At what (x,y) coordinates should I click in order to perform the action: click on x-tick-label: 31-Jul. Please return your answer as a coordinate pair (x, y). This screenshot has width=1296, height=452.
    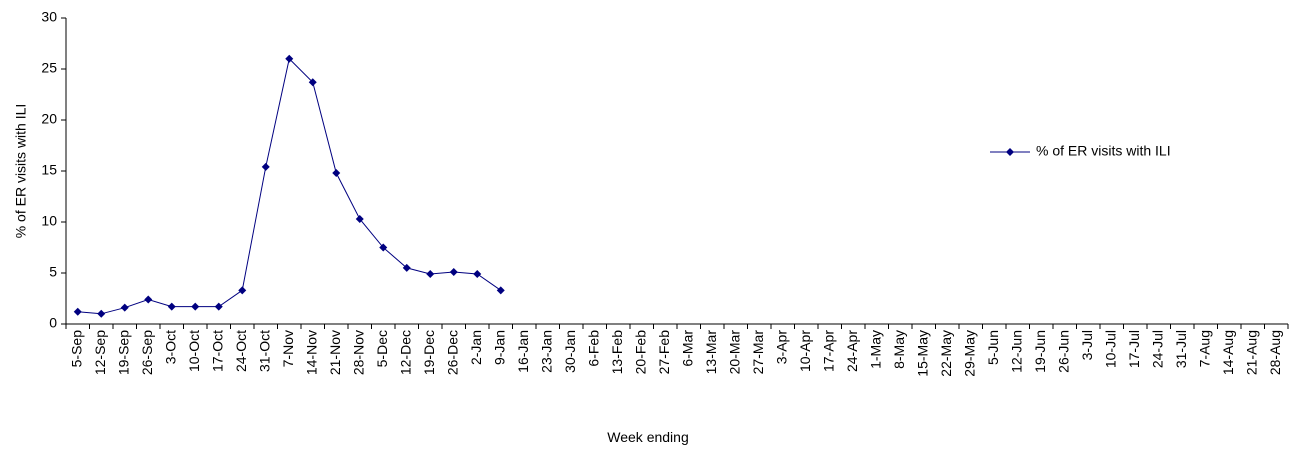
    Looking at the image, I should click on (1181, 349).